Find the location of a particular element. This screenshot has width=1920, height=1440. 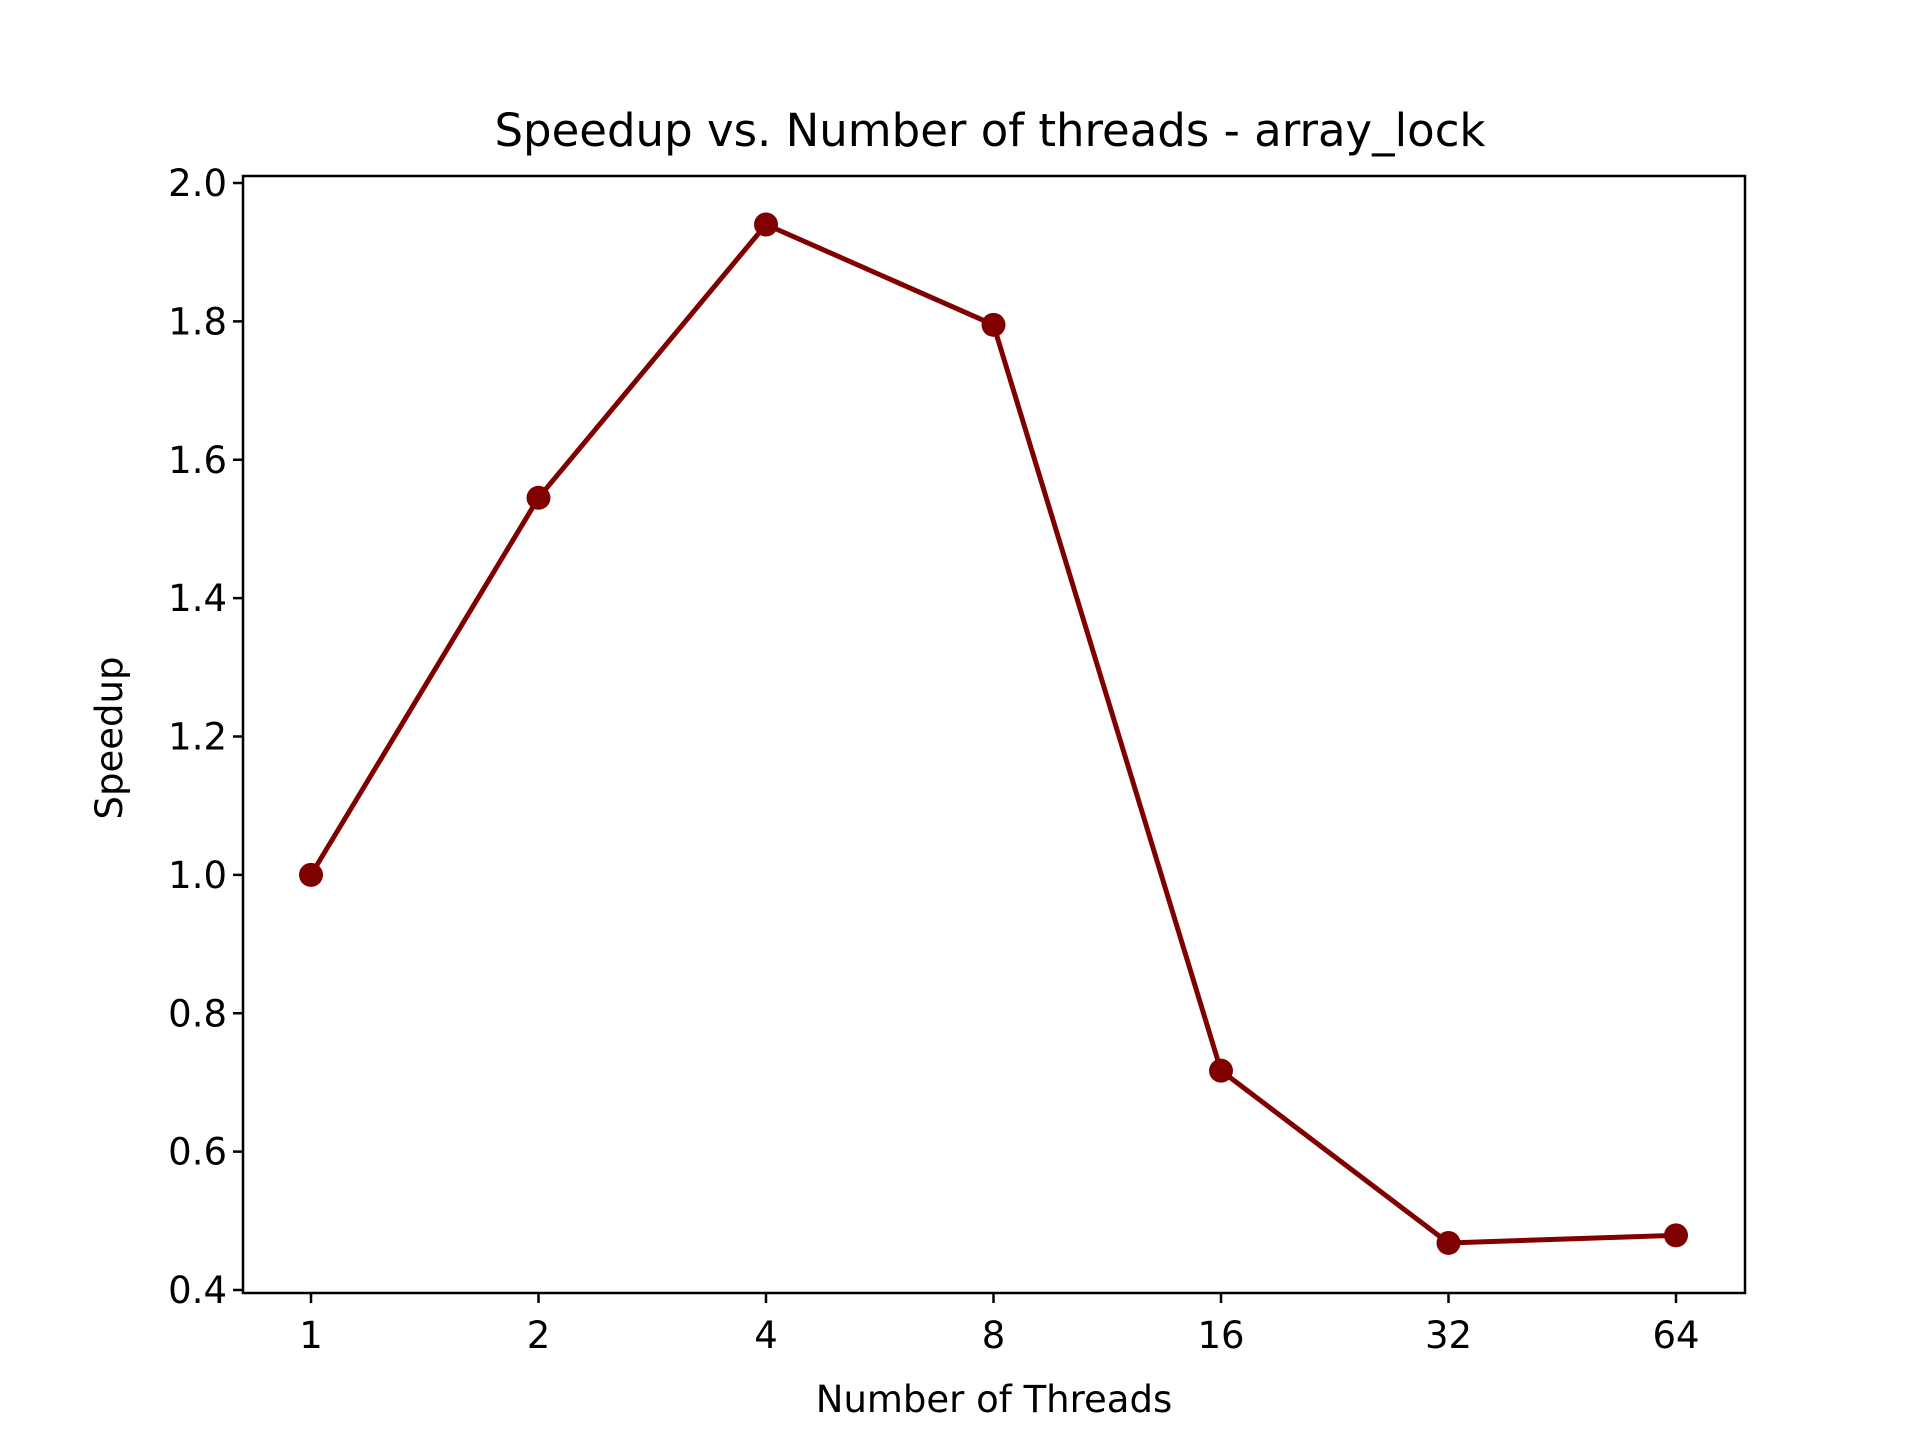

x-tick-label: 8 is located at coordinates (994, 1335).